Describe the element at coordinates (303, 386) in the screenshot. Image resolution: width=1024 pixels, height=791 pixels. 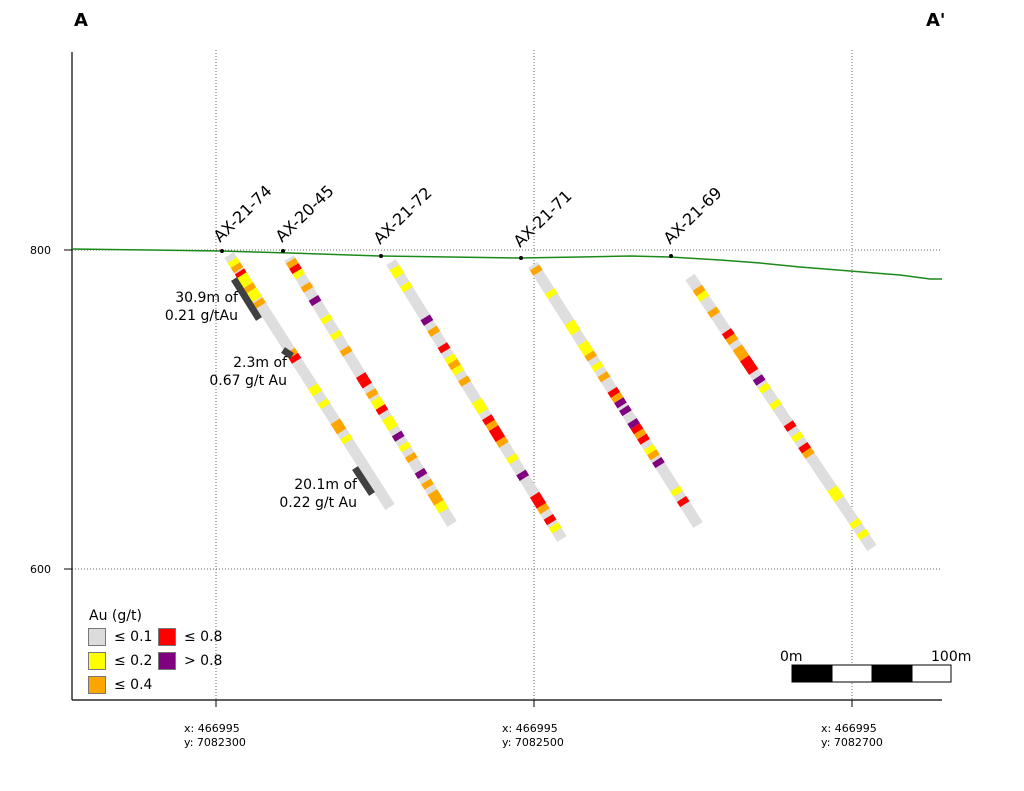
I see `intercept-bars` at that location.